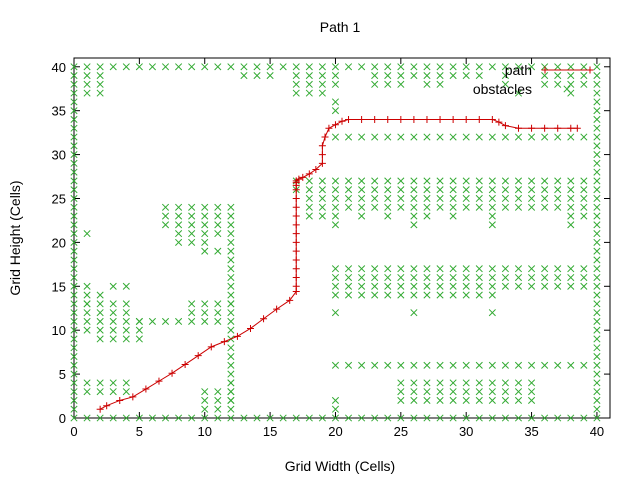 Image resolution: width=640 pixels, height=480 pixels. I want to click on legend: path obstacles, so click(533, 79).